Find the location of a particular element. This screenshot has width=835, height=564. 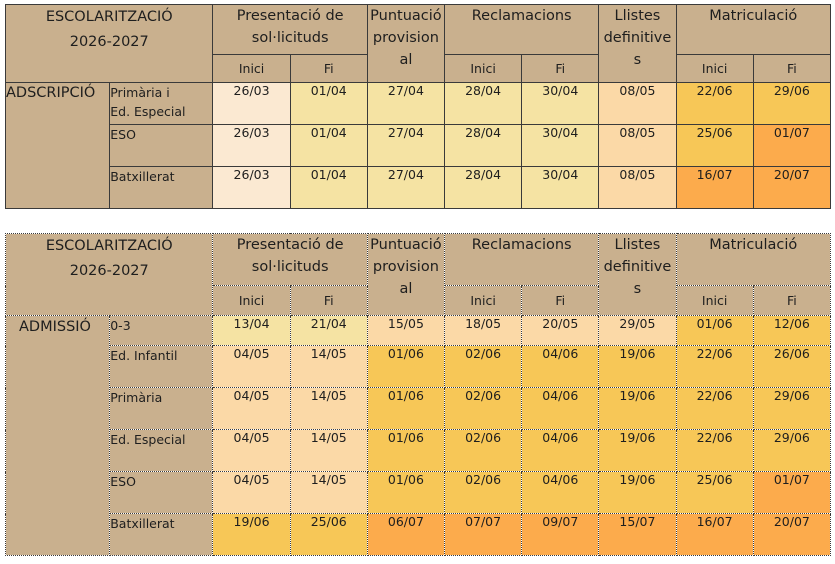

header-llistes: Llistes definitive s is located at coordinates (637, 274).